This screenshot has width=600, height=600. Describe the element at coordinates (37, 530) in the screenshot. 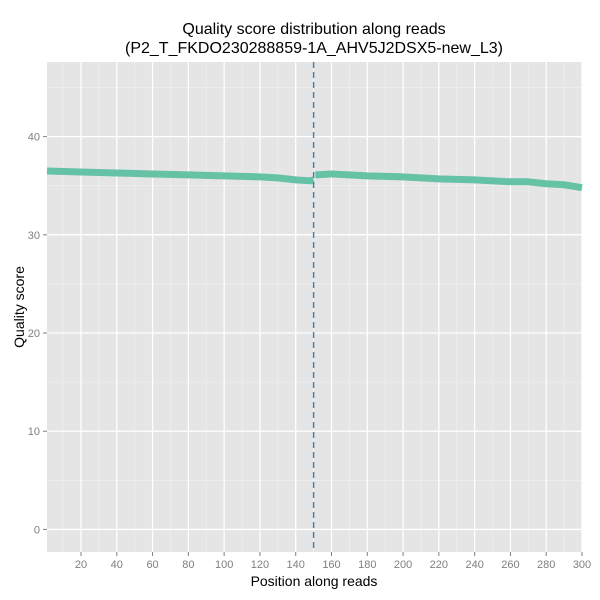

I see `y-tick-label: 0` at that location.